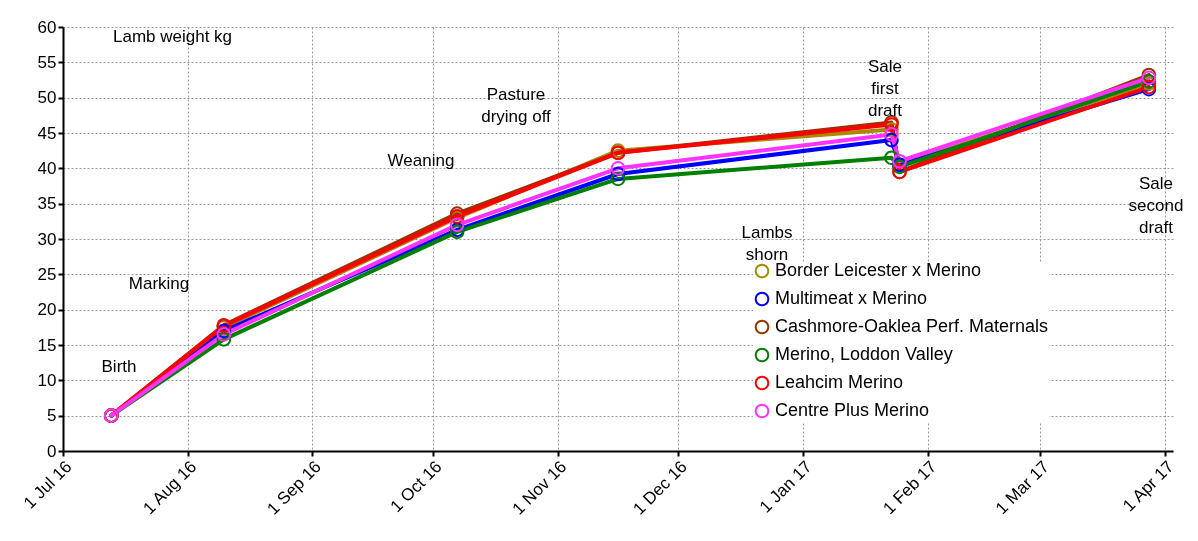 This screenshot has width=1198, height=541. What do you see at coordinates (47, 27) in the screenshot?
I see `y-tick-label: 60` at bounding box center [47, 27].